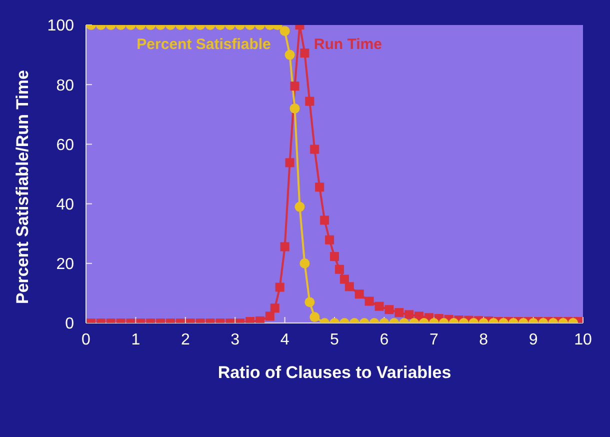 The height and width of the screenshot is (437, 610). Describe the element at coordinates (22, 187) in the screenshot. I see `y-axis-title: Percent Satisfiable/Run Time` at that location.